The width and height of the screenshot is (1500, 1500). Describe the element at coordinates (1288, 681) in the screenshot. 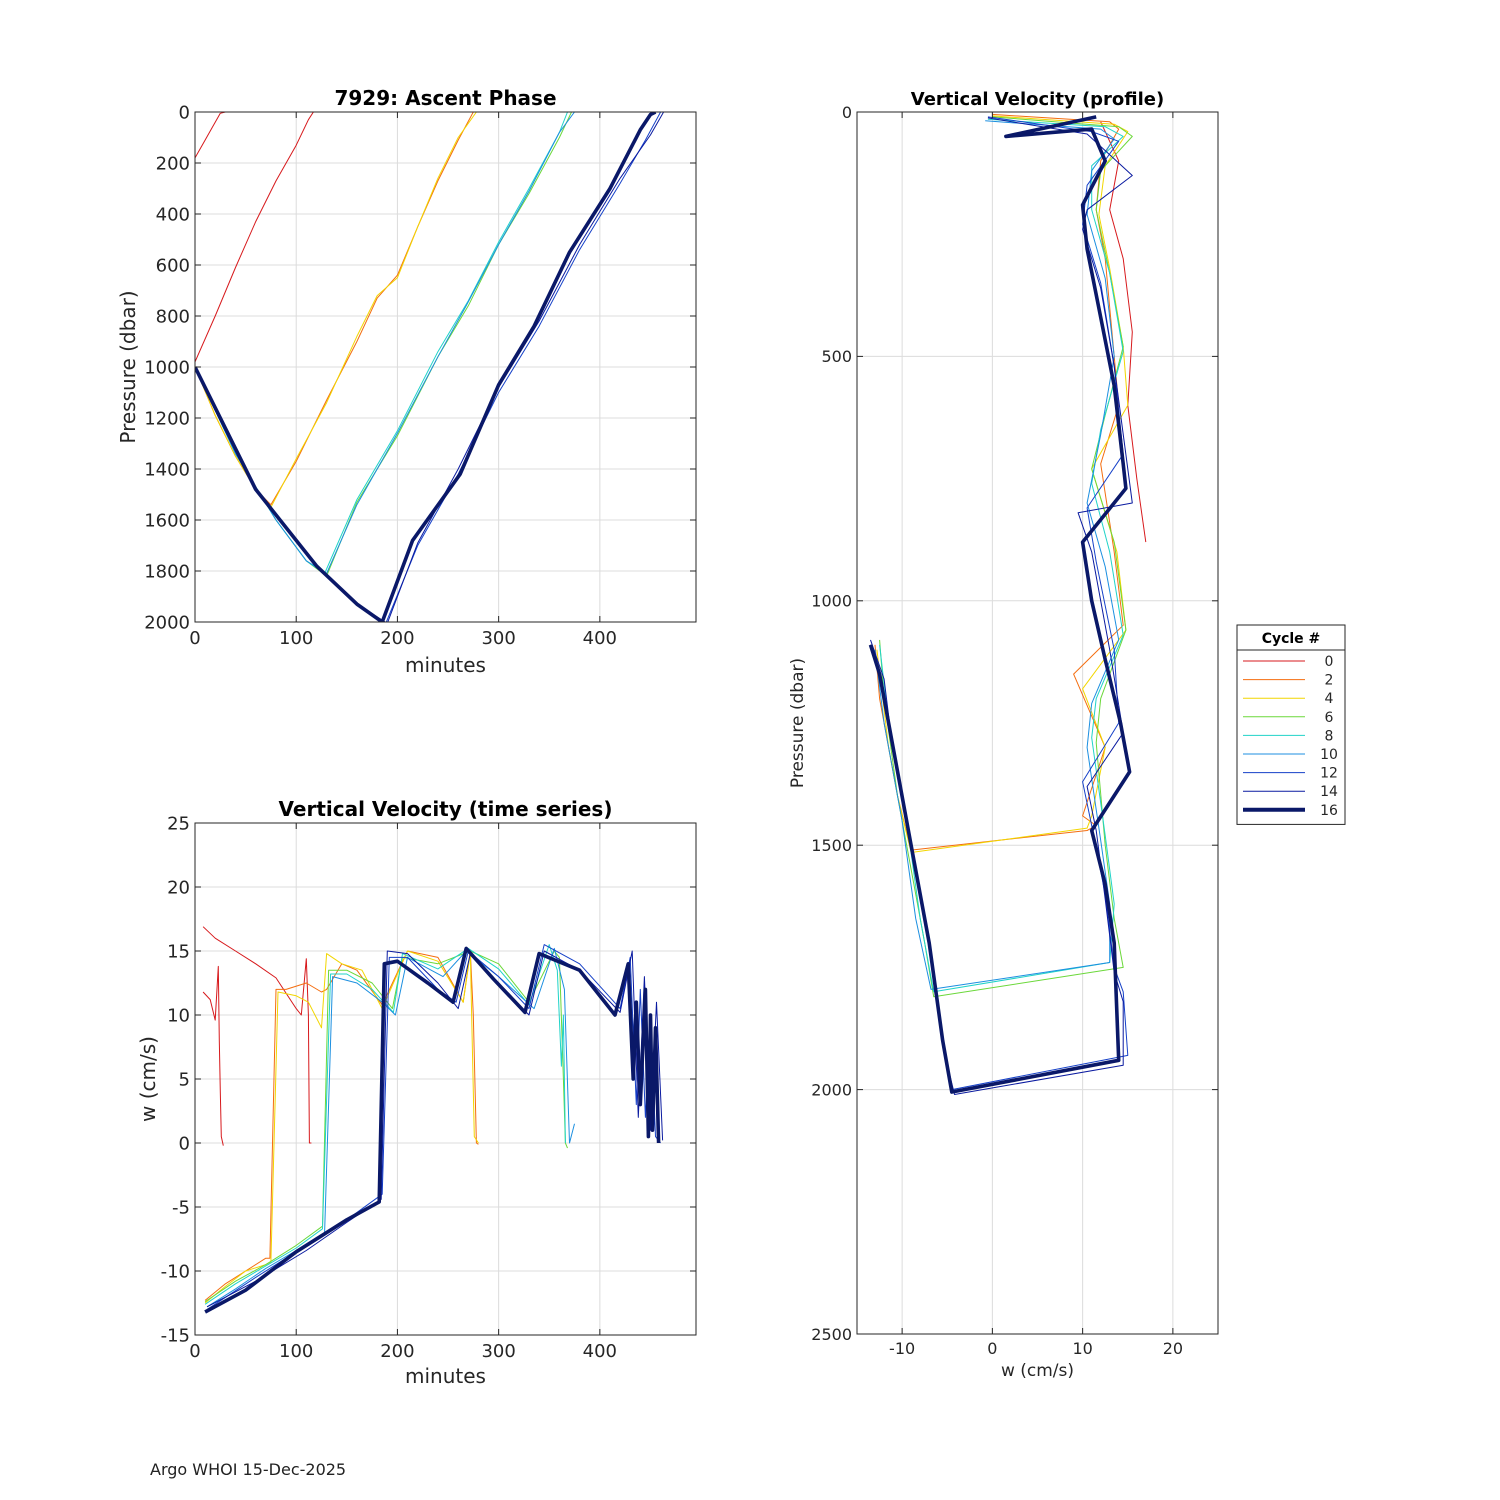

I see `legend-item: 2` at that location.